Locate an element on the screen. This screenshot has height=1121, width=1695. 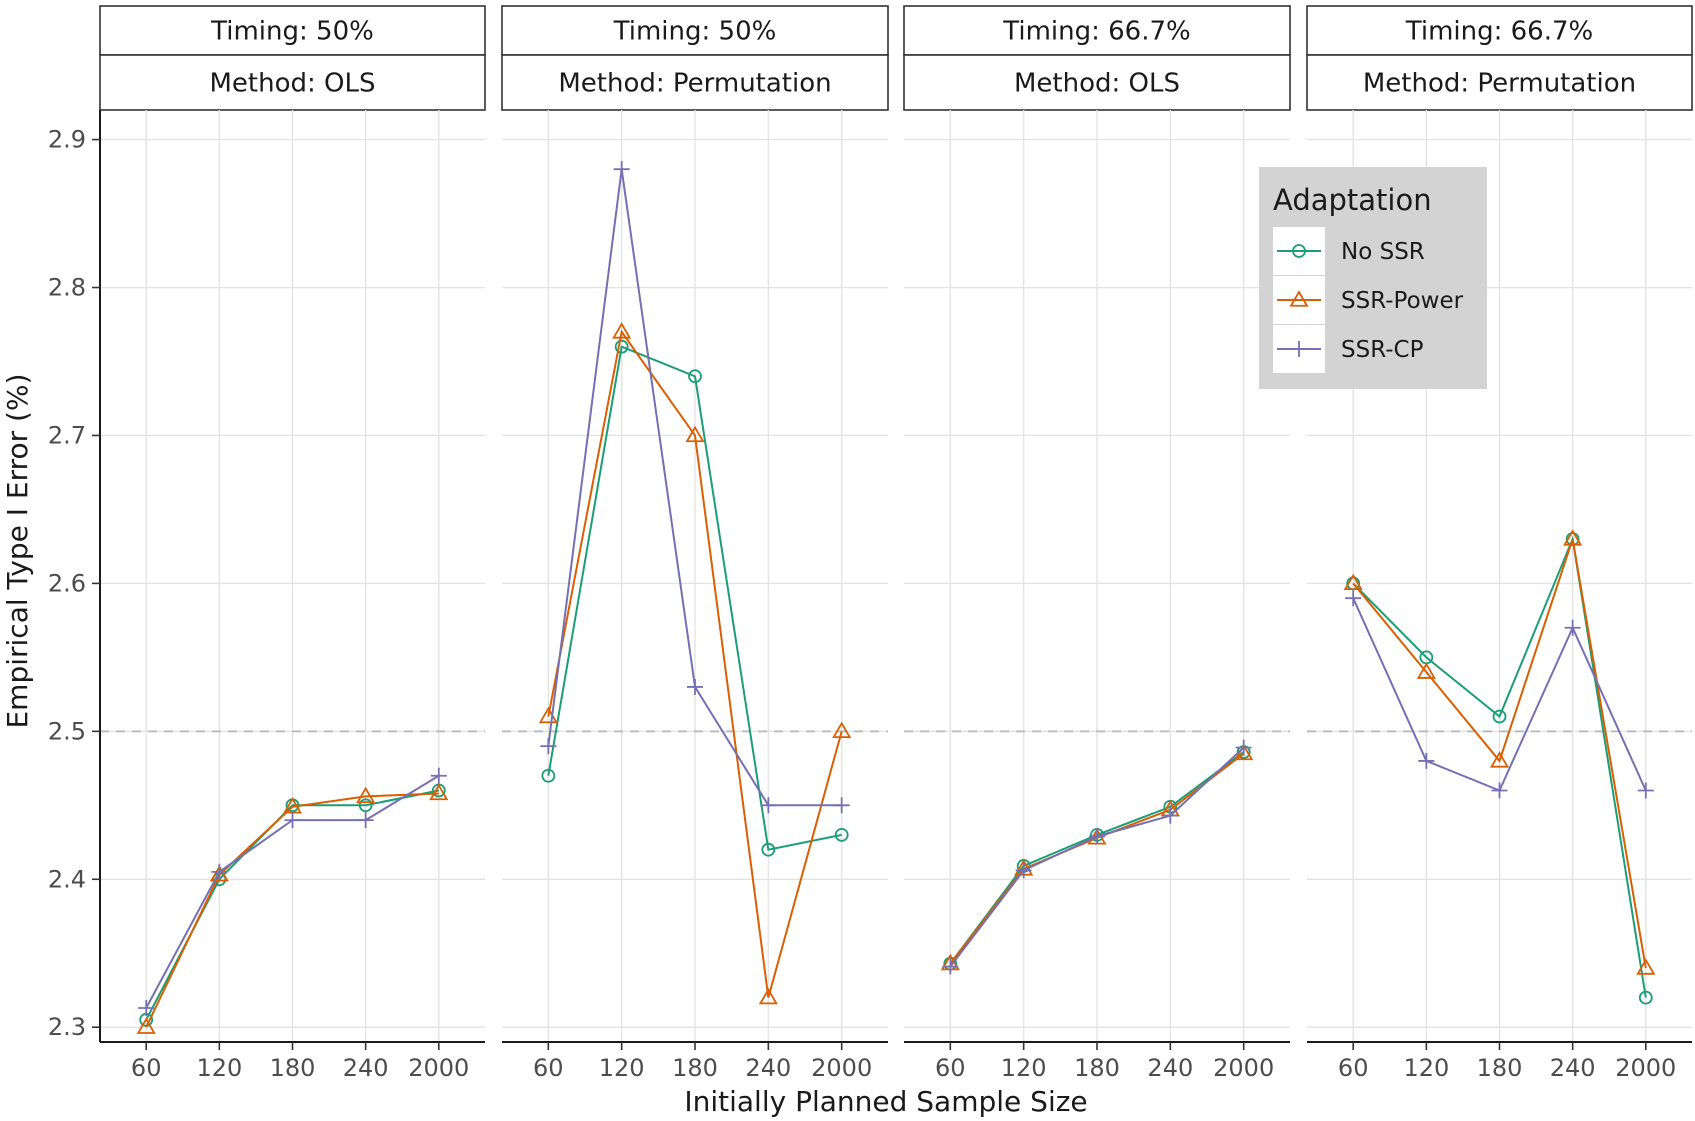
facet-strip: Timing: 50% Method: OLS is located at coordinates (292, 58).